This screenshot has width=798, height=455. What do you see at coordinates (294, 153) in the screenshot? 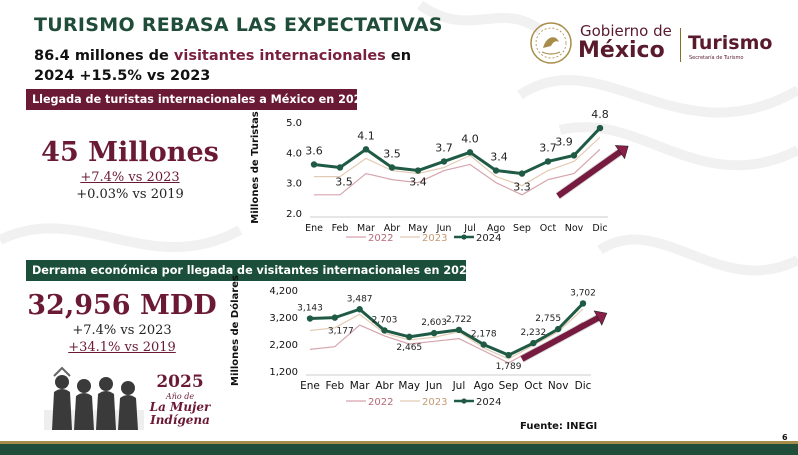
I see `y-tick-label: 4.0` at bounding box center [294, 153].